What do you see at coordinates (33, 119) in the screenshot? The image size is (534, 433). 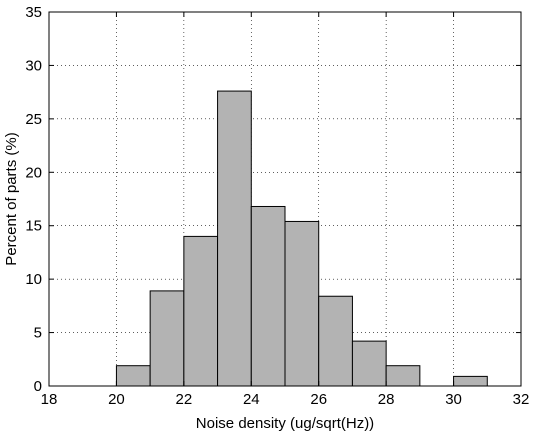 I see `y-tick-label: 25` at bounding box center [33, 119].